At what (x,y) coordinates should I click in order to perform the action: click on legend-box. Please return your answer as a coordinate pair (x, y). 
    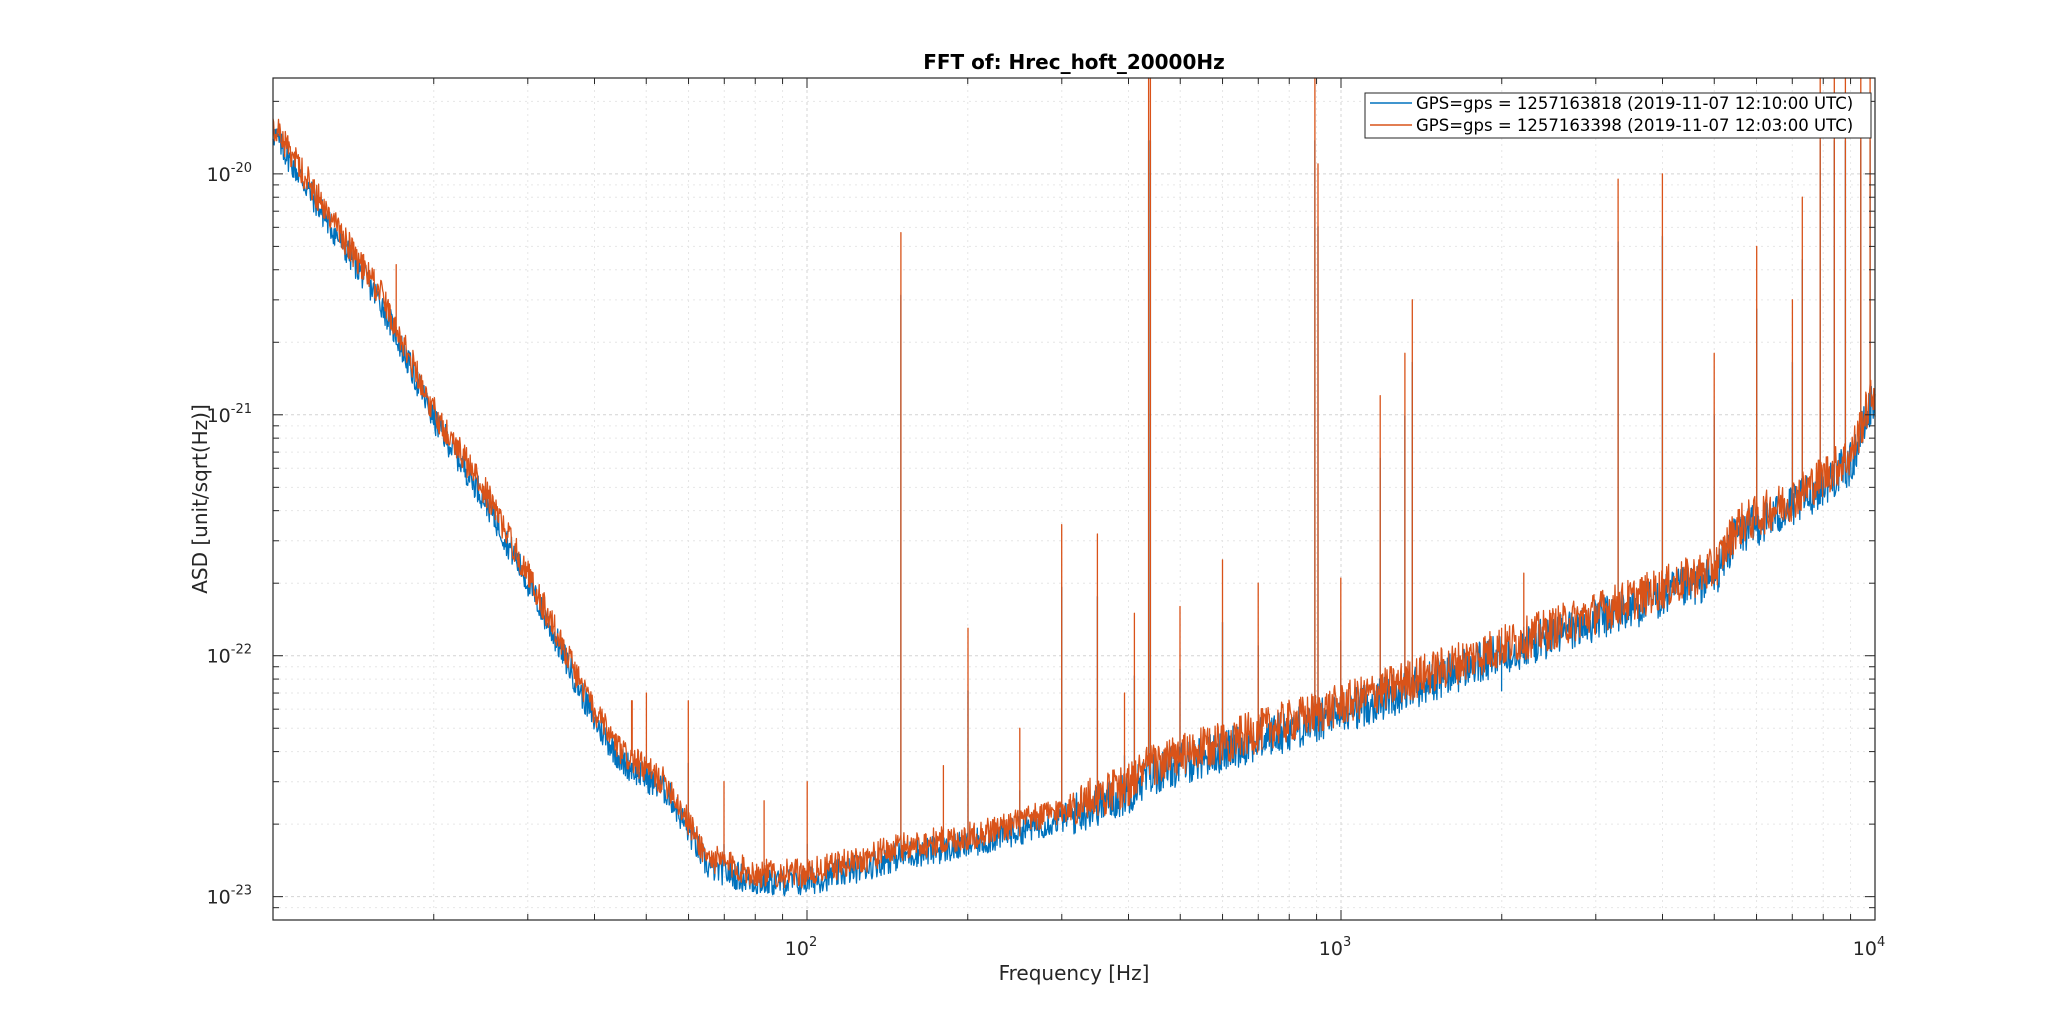
    Looking at the image, I should click on (1618, 115).